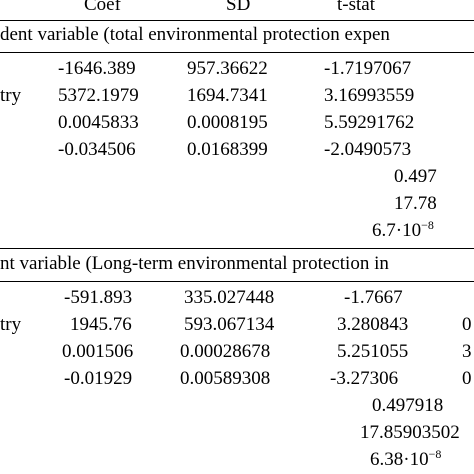 This screenshot has height=474, width=474. What do you see at coordinates (399, 459) in the screenshot?
I see `panel2-pvalue-base: 6.38·10` at bounding box center [399, 459].